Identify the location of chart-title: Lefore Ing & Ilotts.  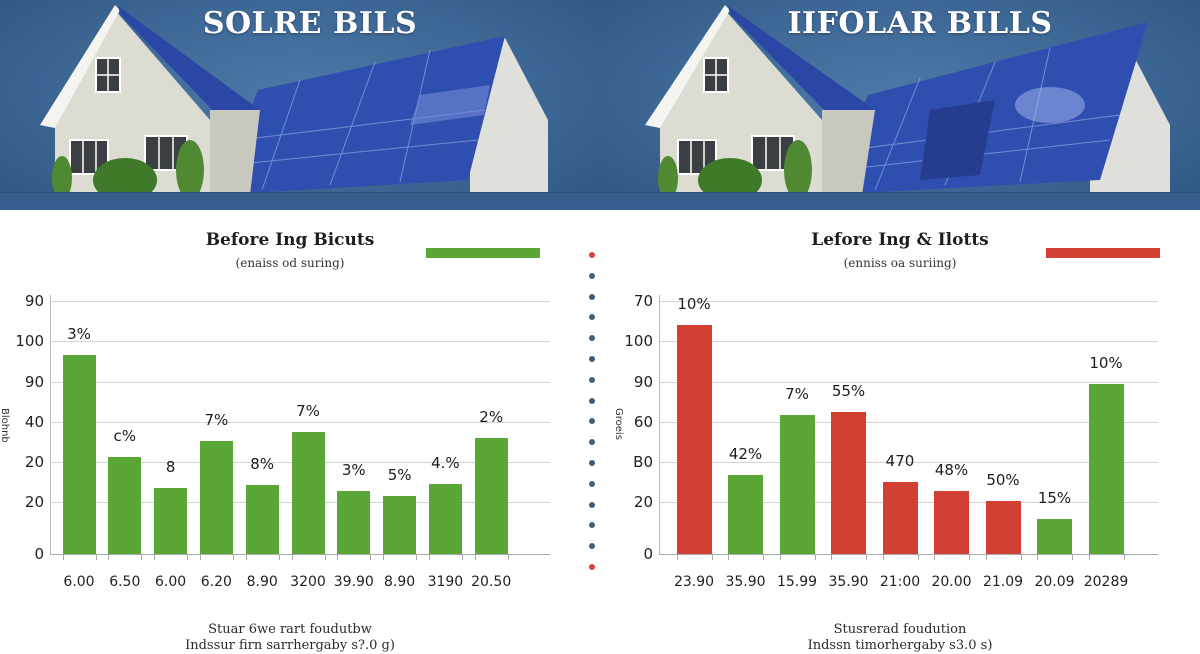
(900, 240).